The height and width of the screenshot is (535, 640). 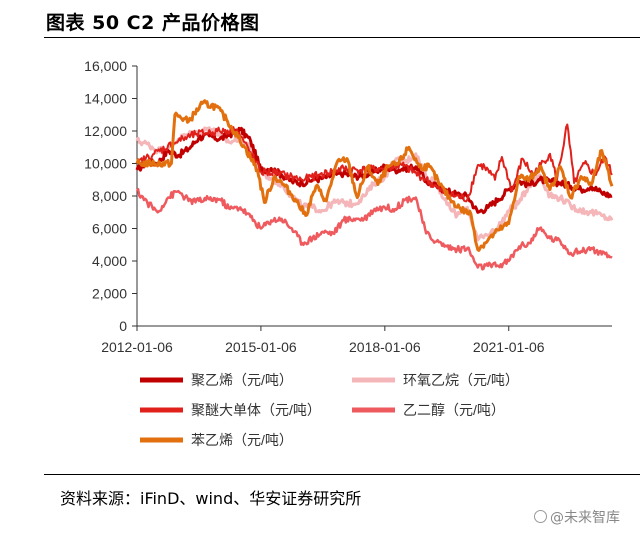 I want to click on x-tick-label: 2012-01-06, so click(x=137, y=347).